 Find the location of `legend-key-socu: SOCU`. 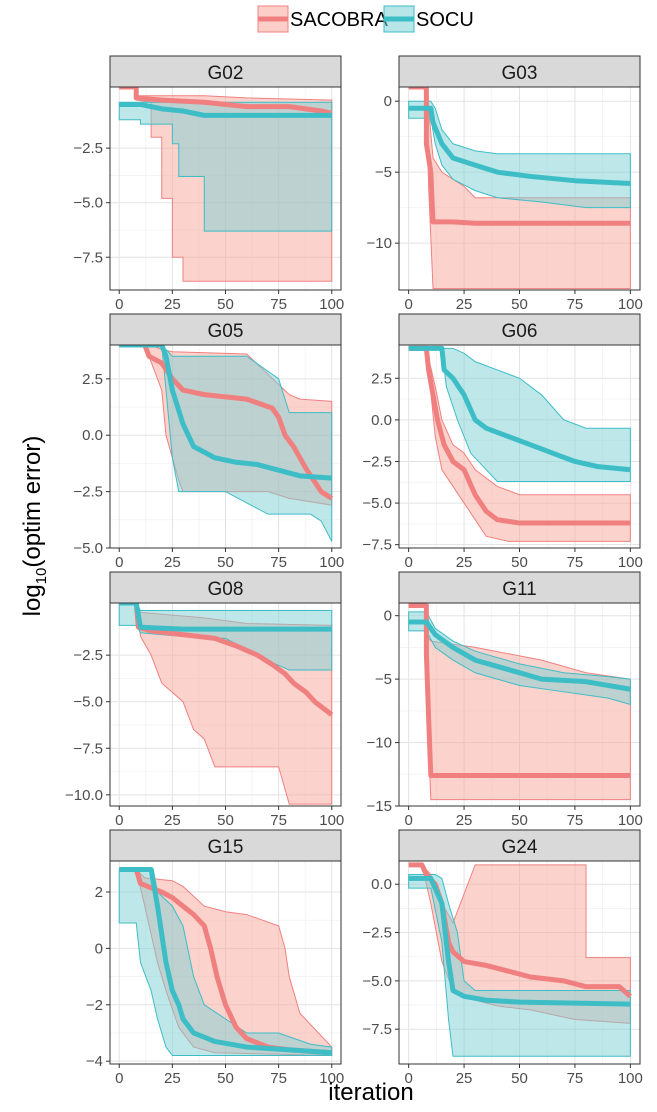

legend-key-socu: SOCU is located at coordinates (428, 19).